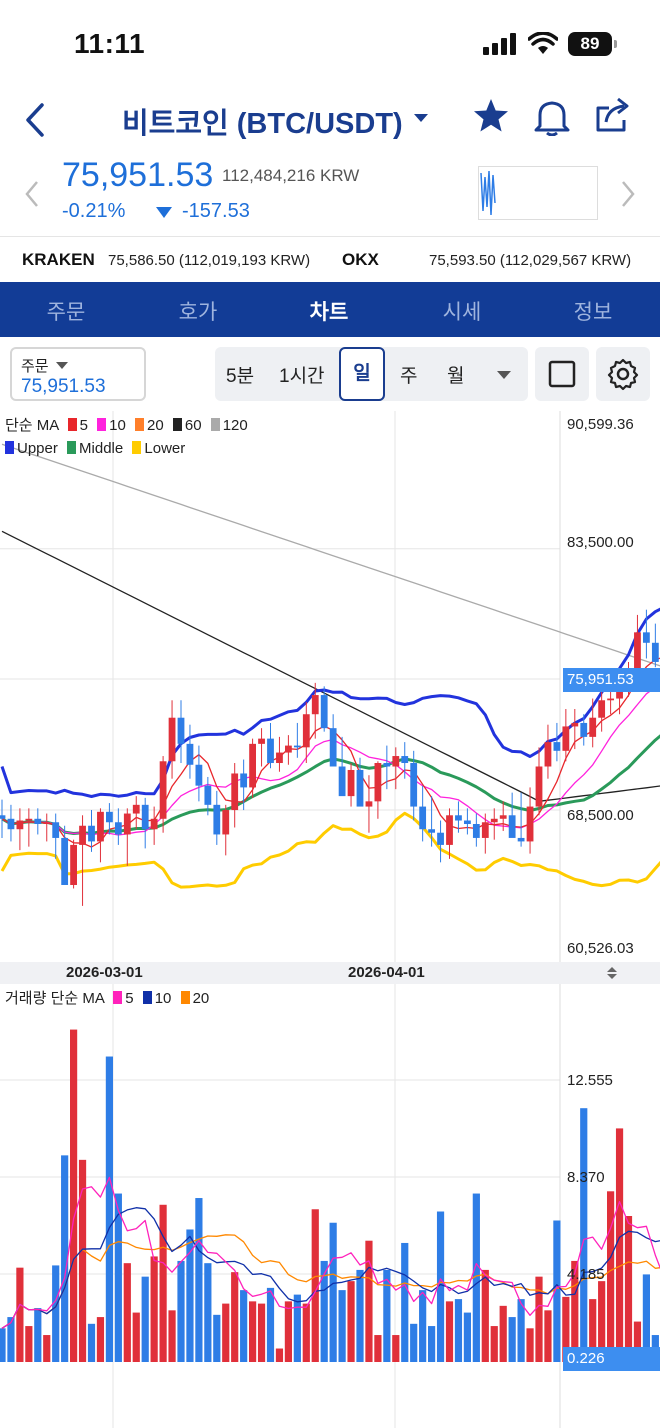 This screenshot has width=660, height=1428. What do you see at coordinates (139, 424) in the screenshot?
I see `ma-20-swatch` at bounding box center [139, 424].